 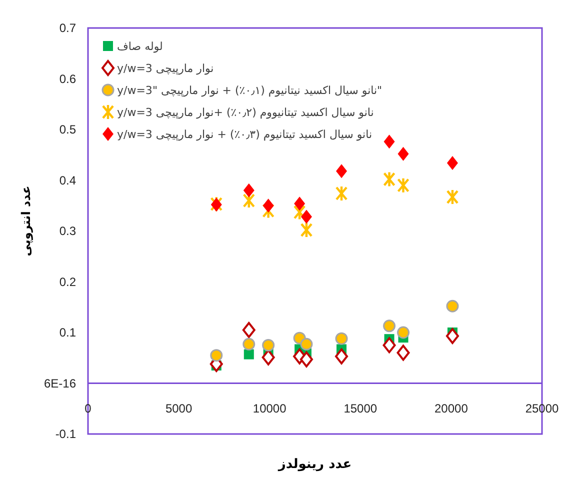 I want to click on x-tick-label: 20000, so click(x=451, y=408).